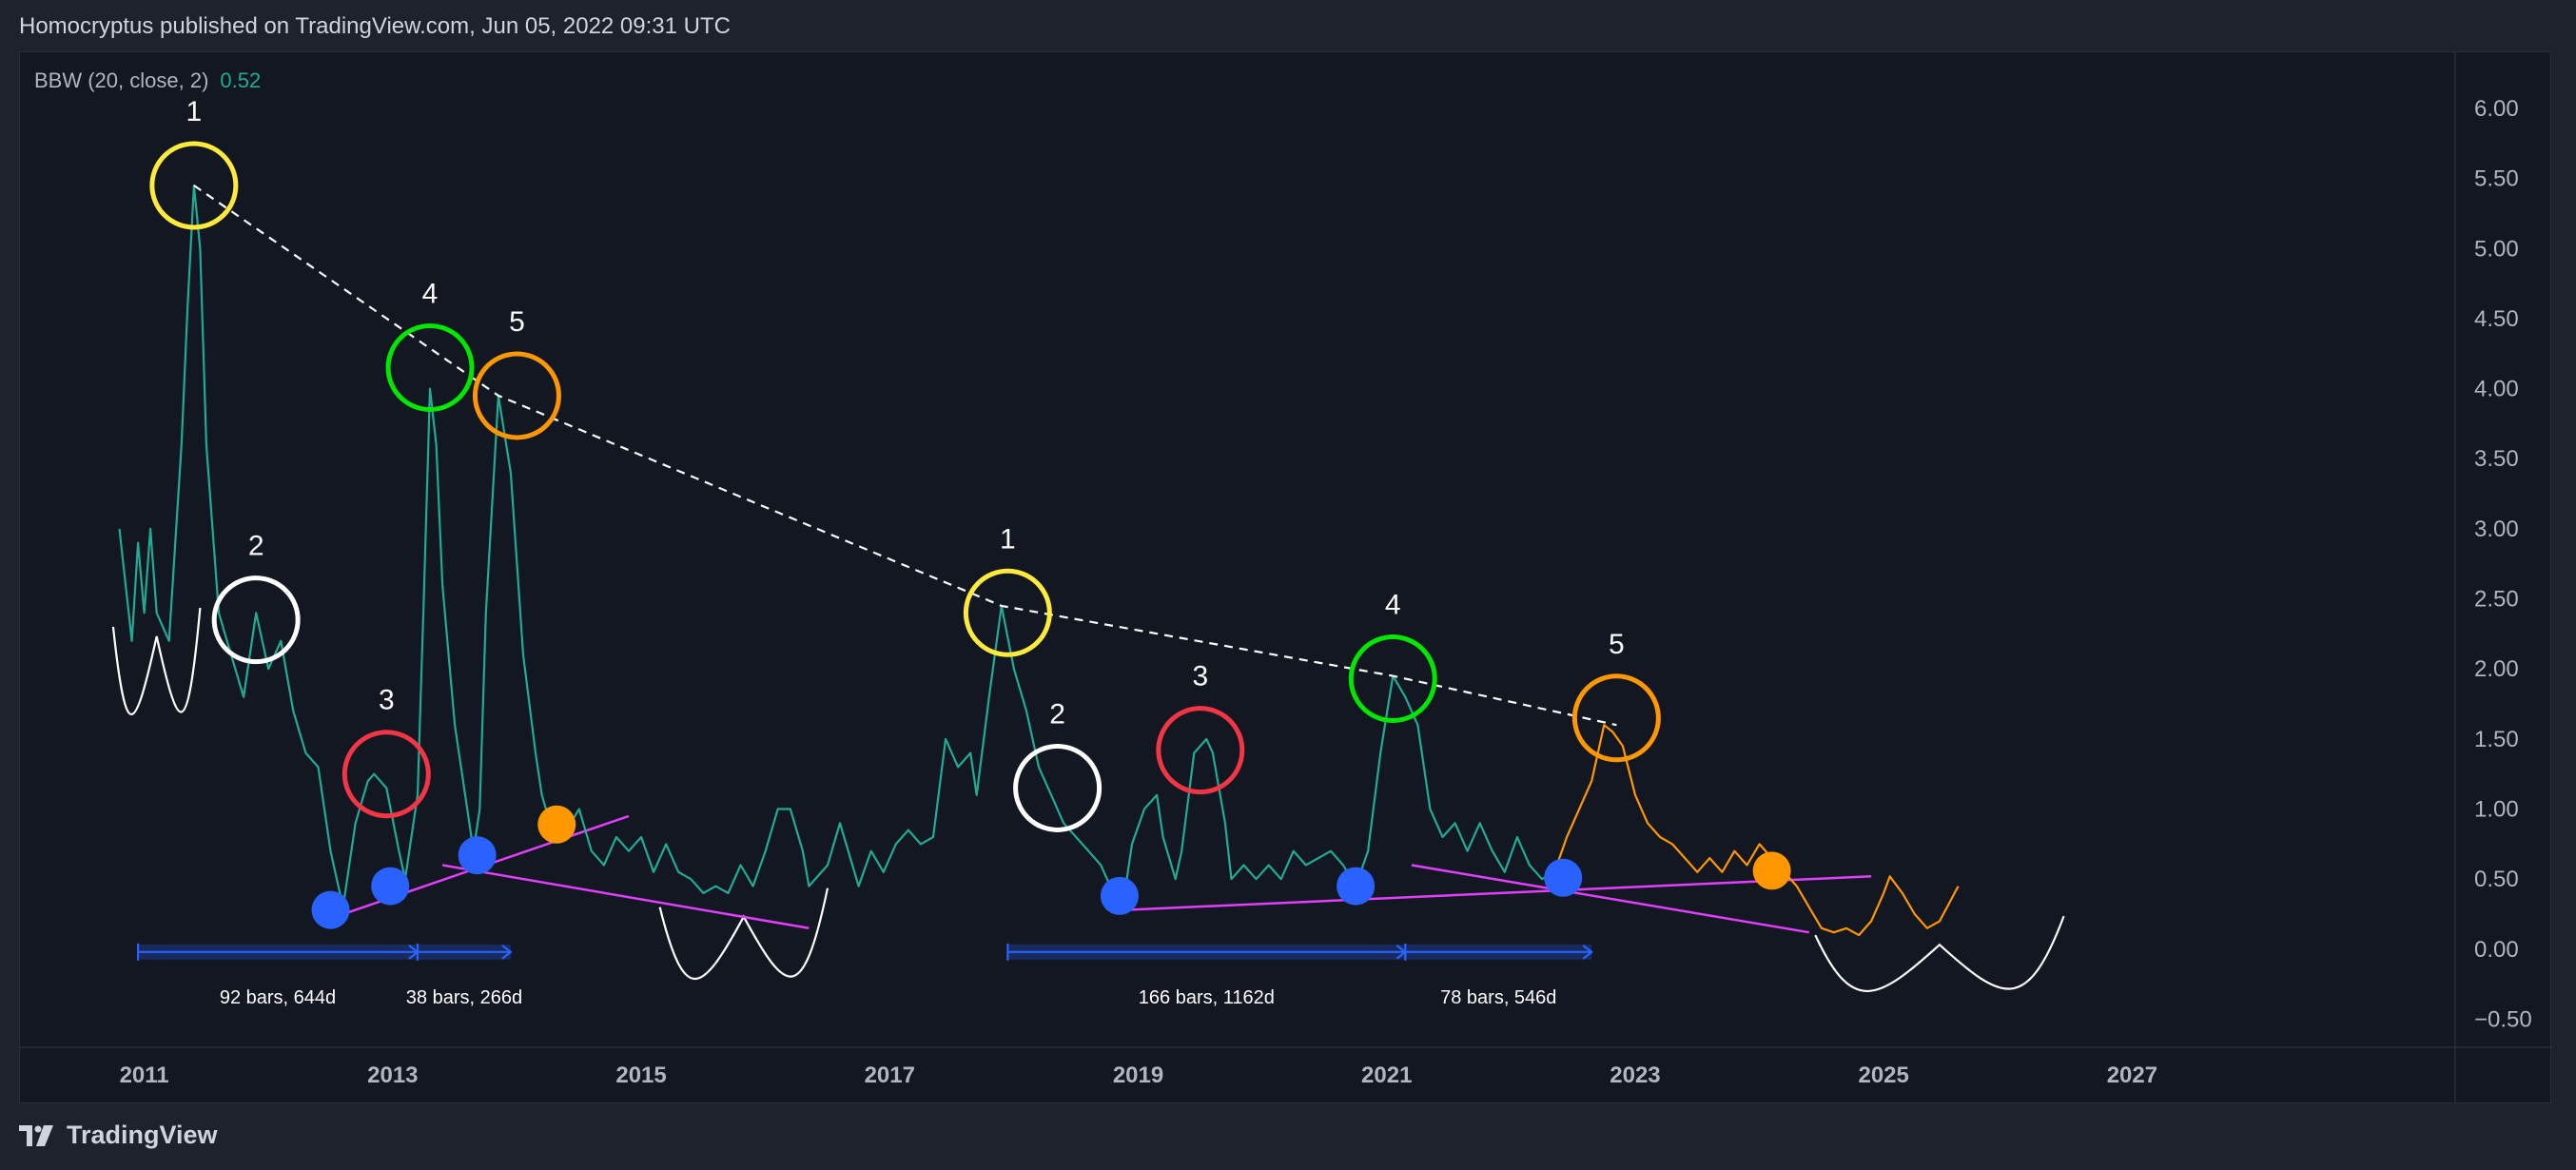 Image resolution: width=2576 pixels, height=1170 pixels. What do you see at coordinates (278, 997) in the screenshot?
I see `measure-range-label: 92 bars, 644d` at bounding box center [278, 997].